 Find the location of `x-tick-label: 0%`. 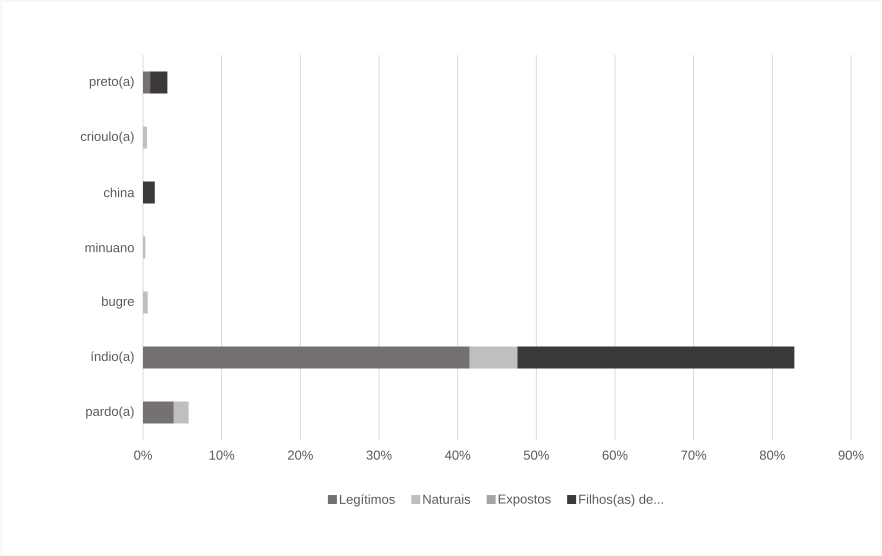

x-tick-label: 0% is located at coordinates (143, 455).